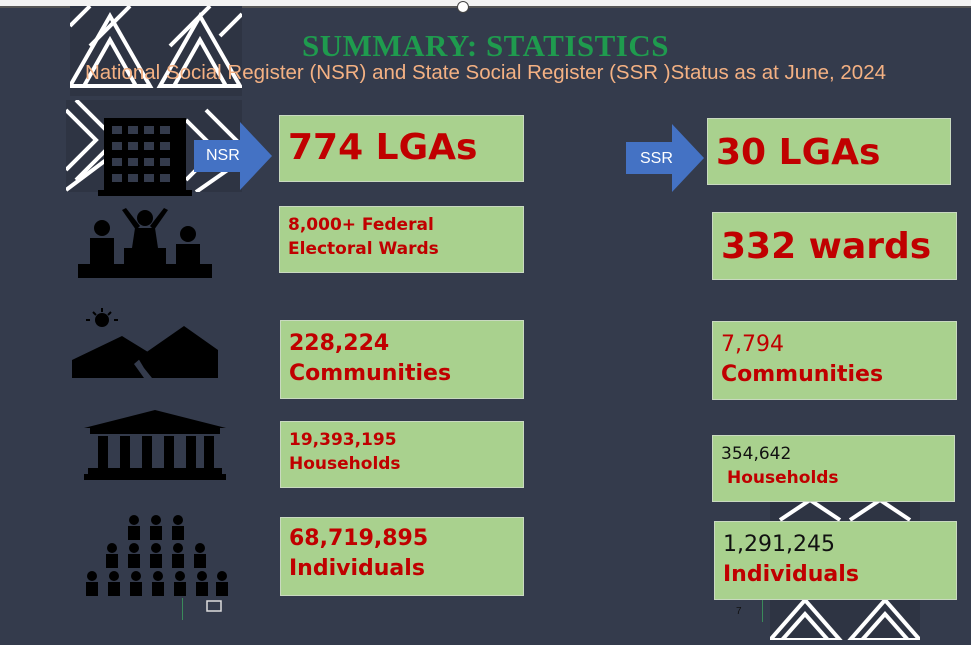  Describe the element at coordinates (783, 478) in the screenshot. I see `ssr-households-label: Households` at that location.